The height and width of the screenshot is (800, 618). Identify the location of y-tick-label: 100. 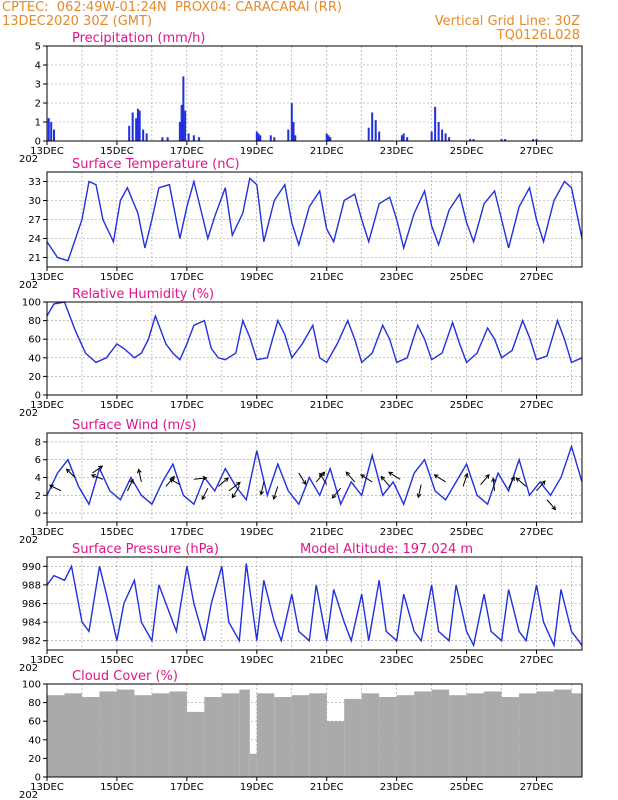
(31, 685).